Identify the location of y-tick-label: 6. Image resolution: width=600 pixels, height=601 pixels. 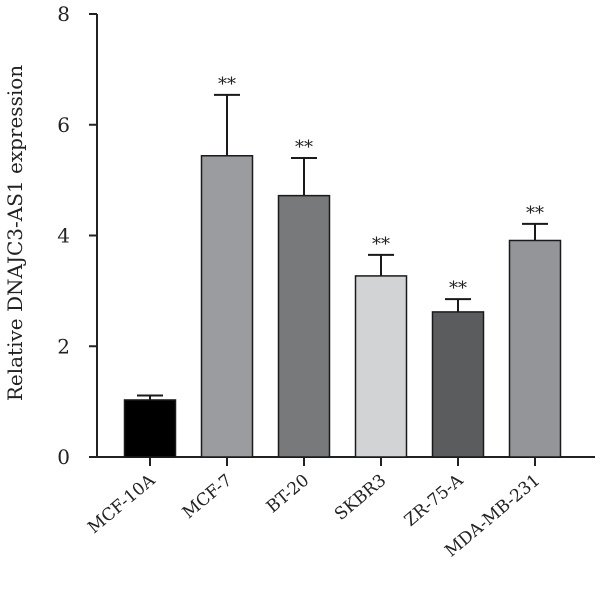
(63, 125).